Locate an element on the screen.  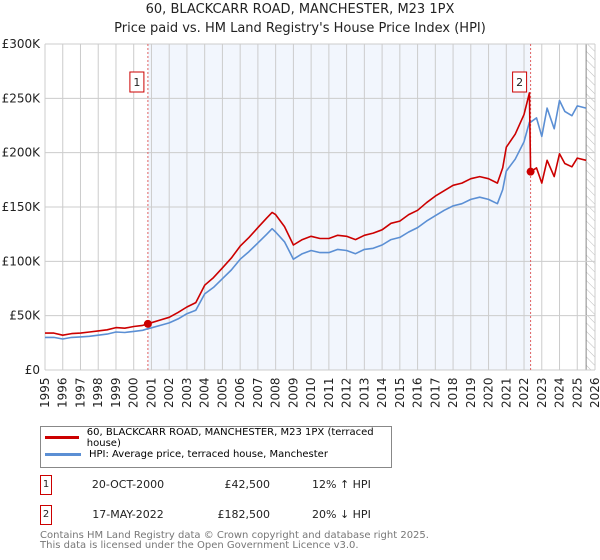
legend-swatch-blue is located at coordinates (63, 454).